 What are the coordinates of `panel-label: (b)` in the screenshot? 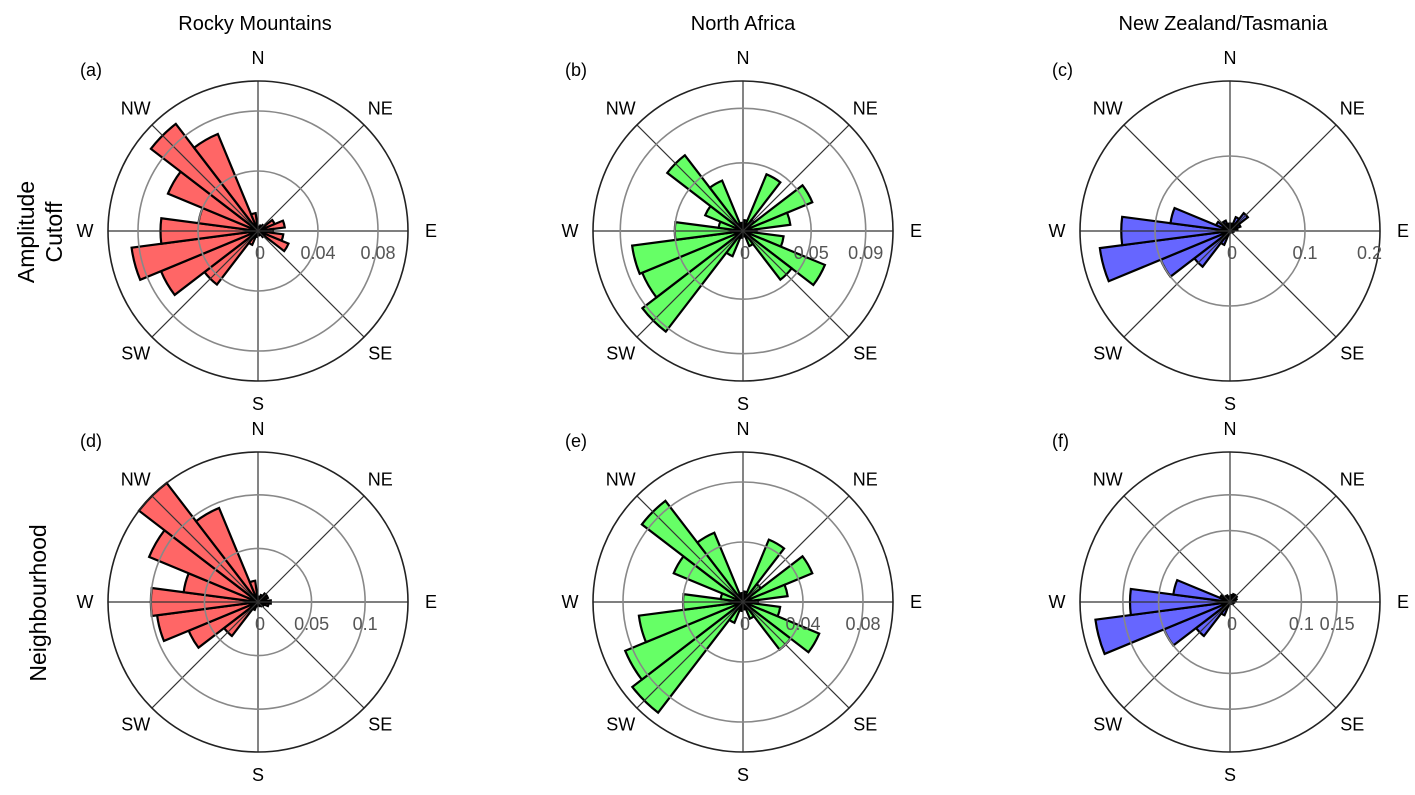 It's located at (576, 70).